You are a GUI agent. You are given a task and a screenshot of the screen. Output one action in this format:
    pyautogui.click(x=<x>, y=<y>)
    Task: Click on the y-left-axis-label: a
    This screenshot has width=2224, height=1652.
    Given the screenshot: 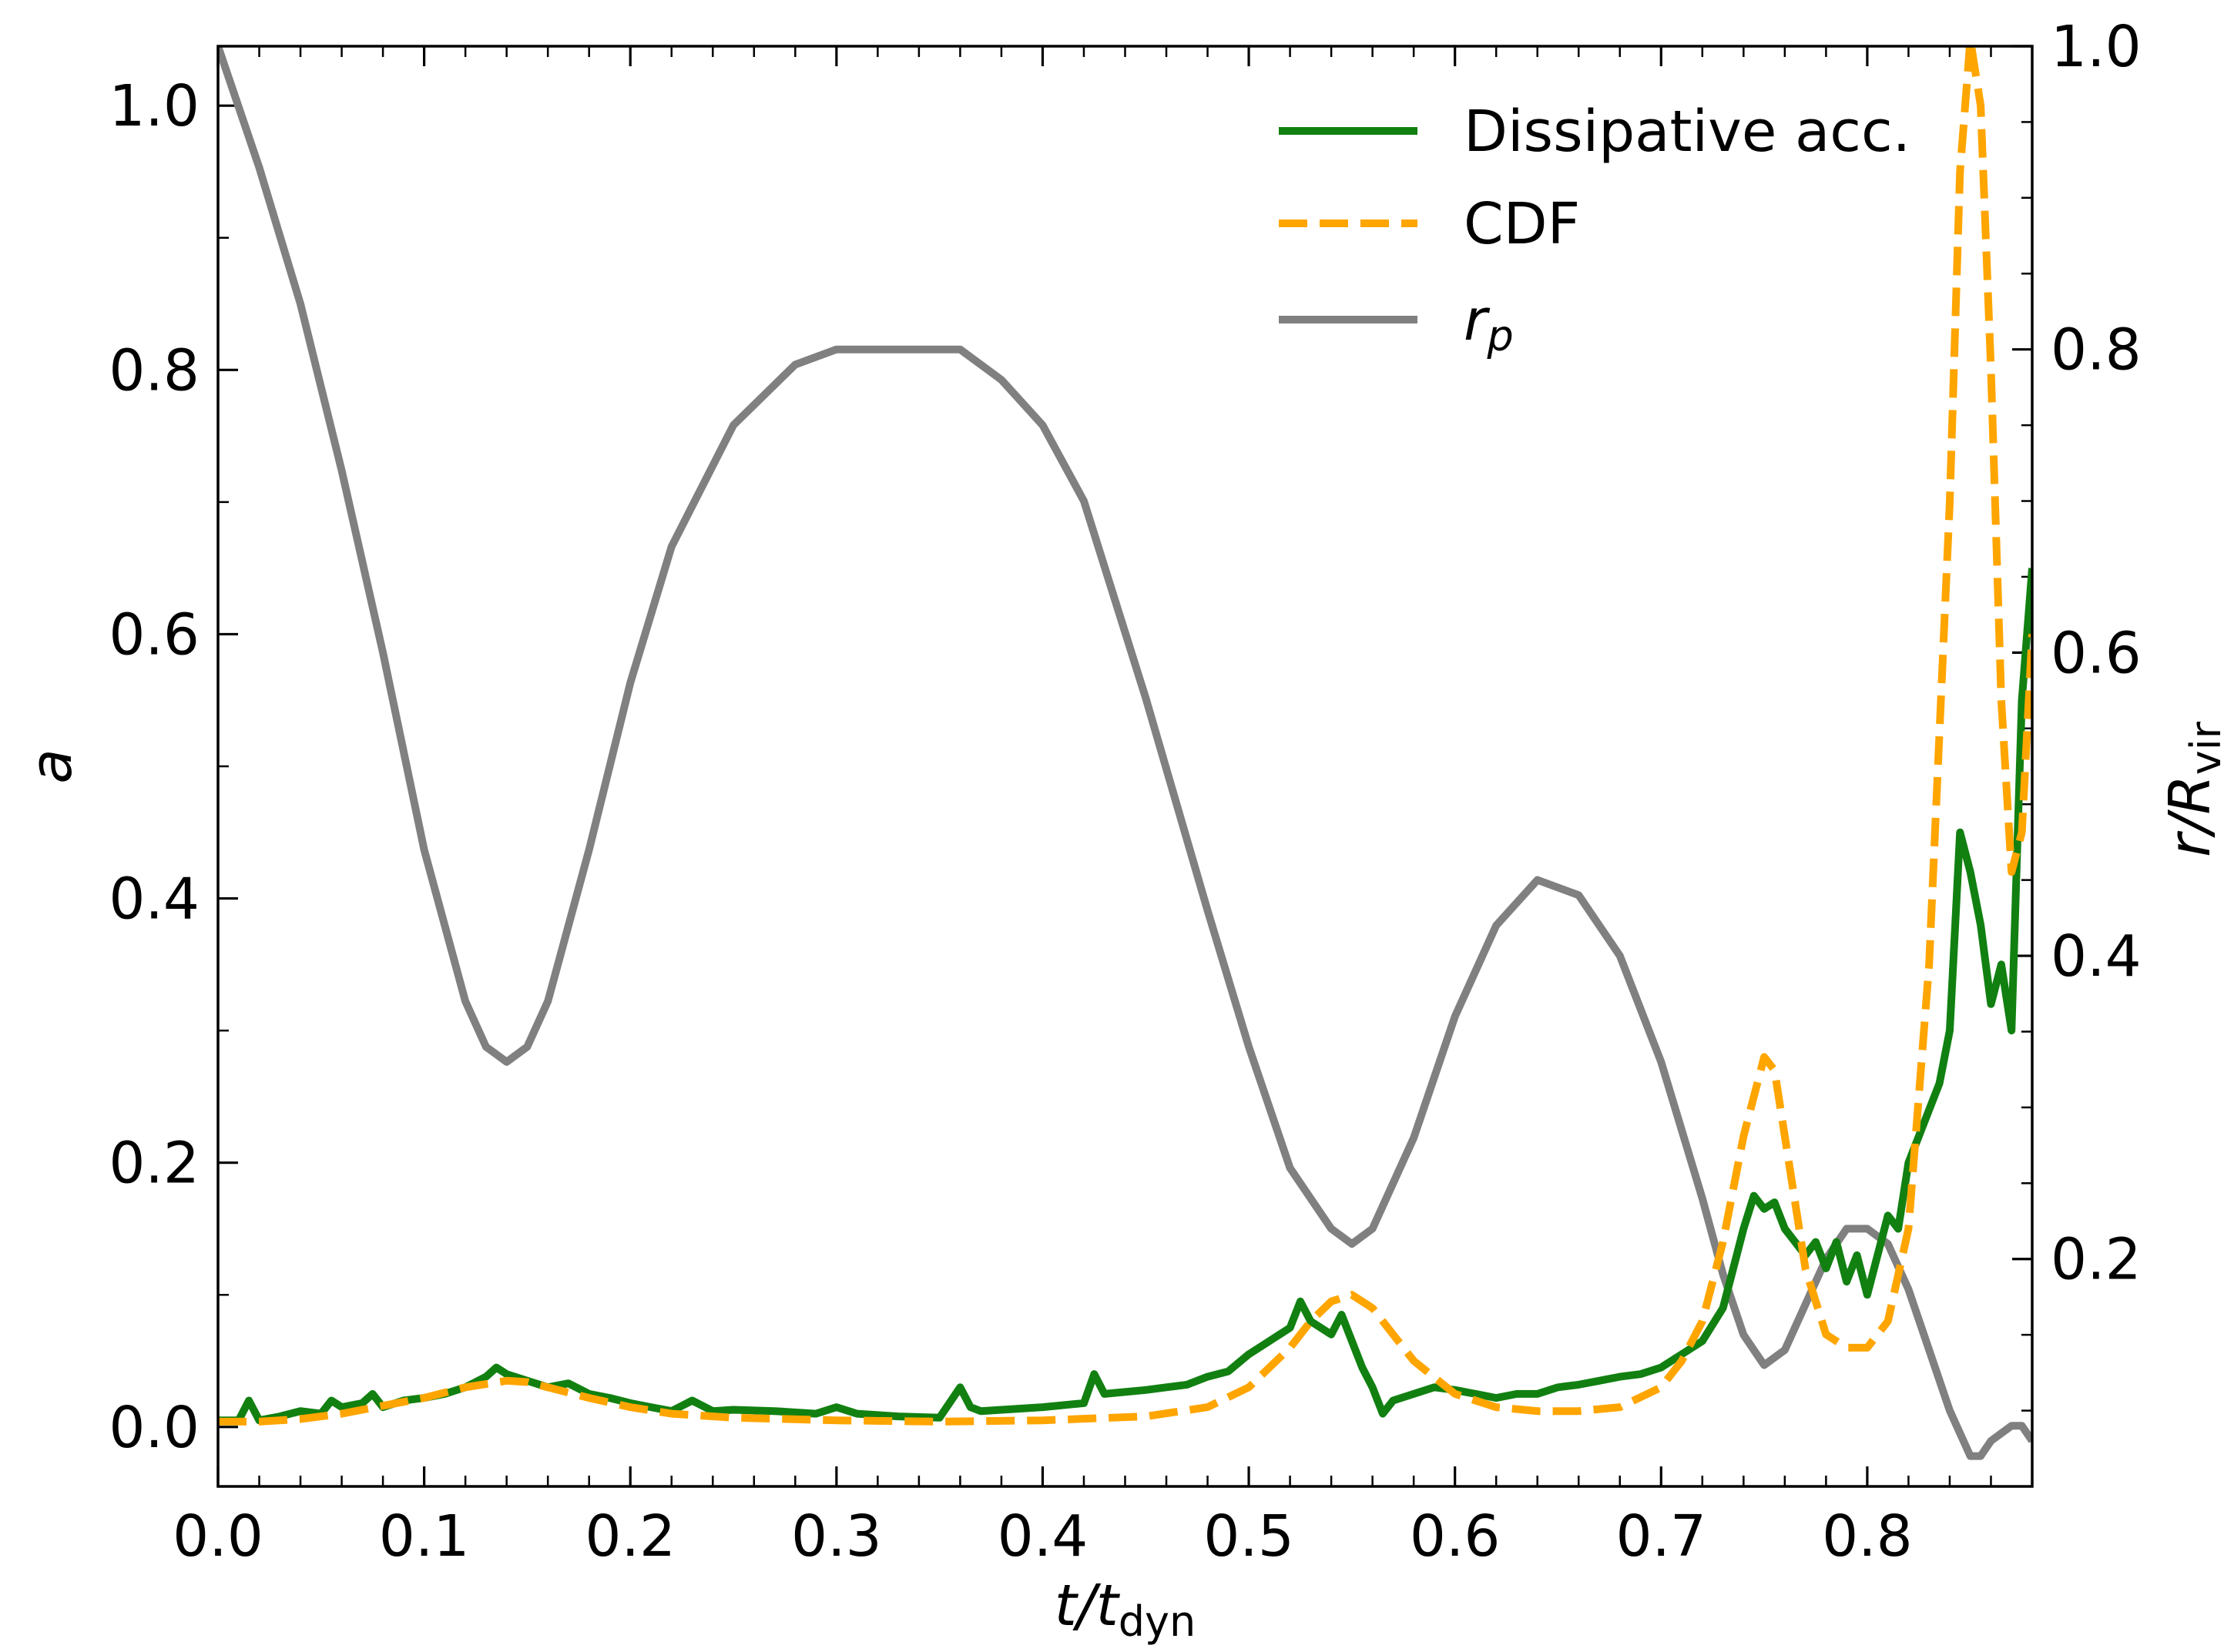 What is the action you would take?
    pyautogui.click(x=51, y=766)
    